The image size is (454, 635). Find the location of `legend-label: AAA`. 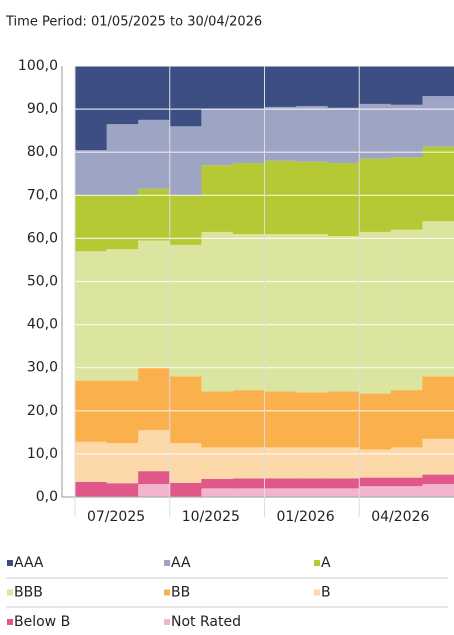

legend-label: AAA is located at coordinates (29, 563).